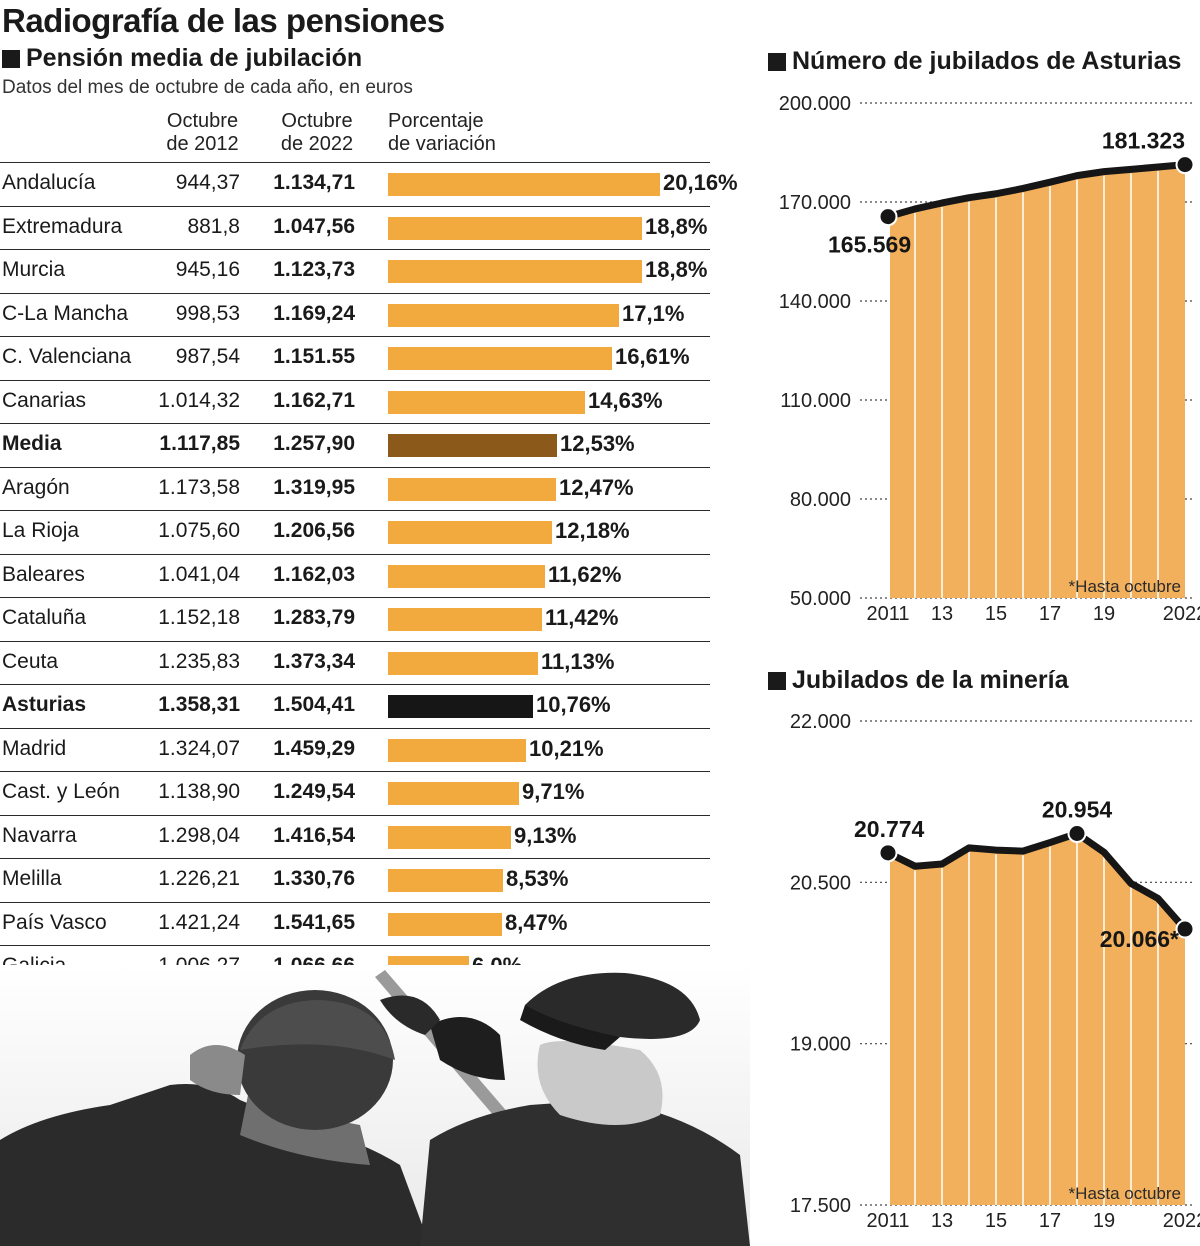  Describe the element at coordinates (652, 356) in the screenshot. I see `variation-label: 16,61%` at that location.